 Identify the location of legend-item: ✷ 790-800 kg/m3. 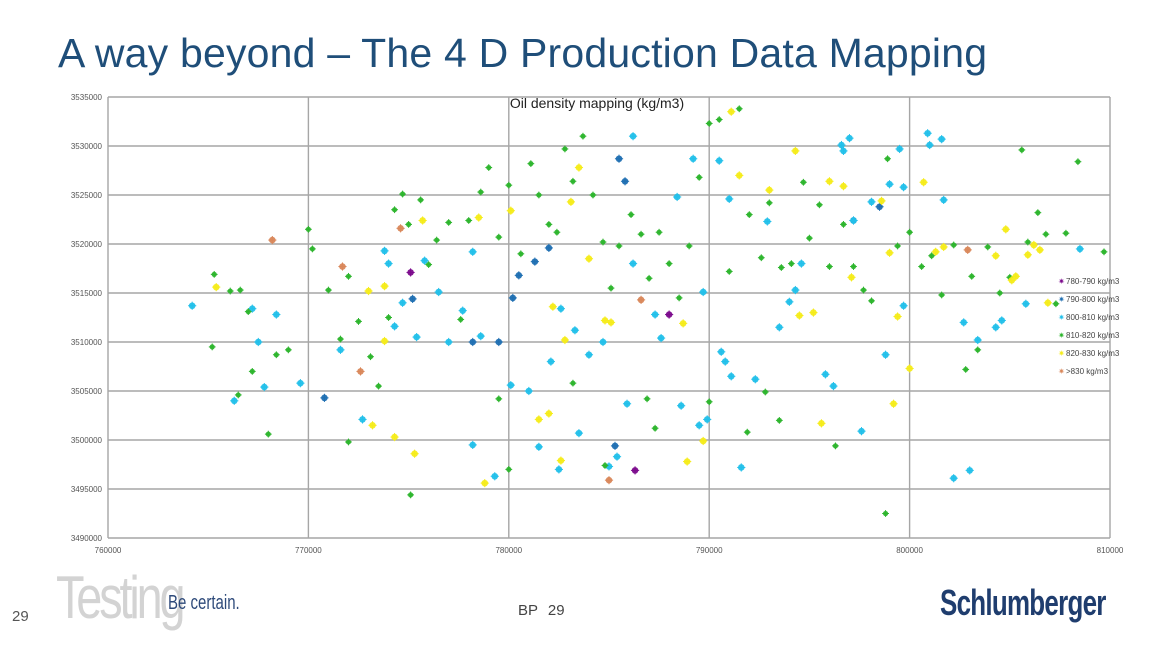
(1088, 299).